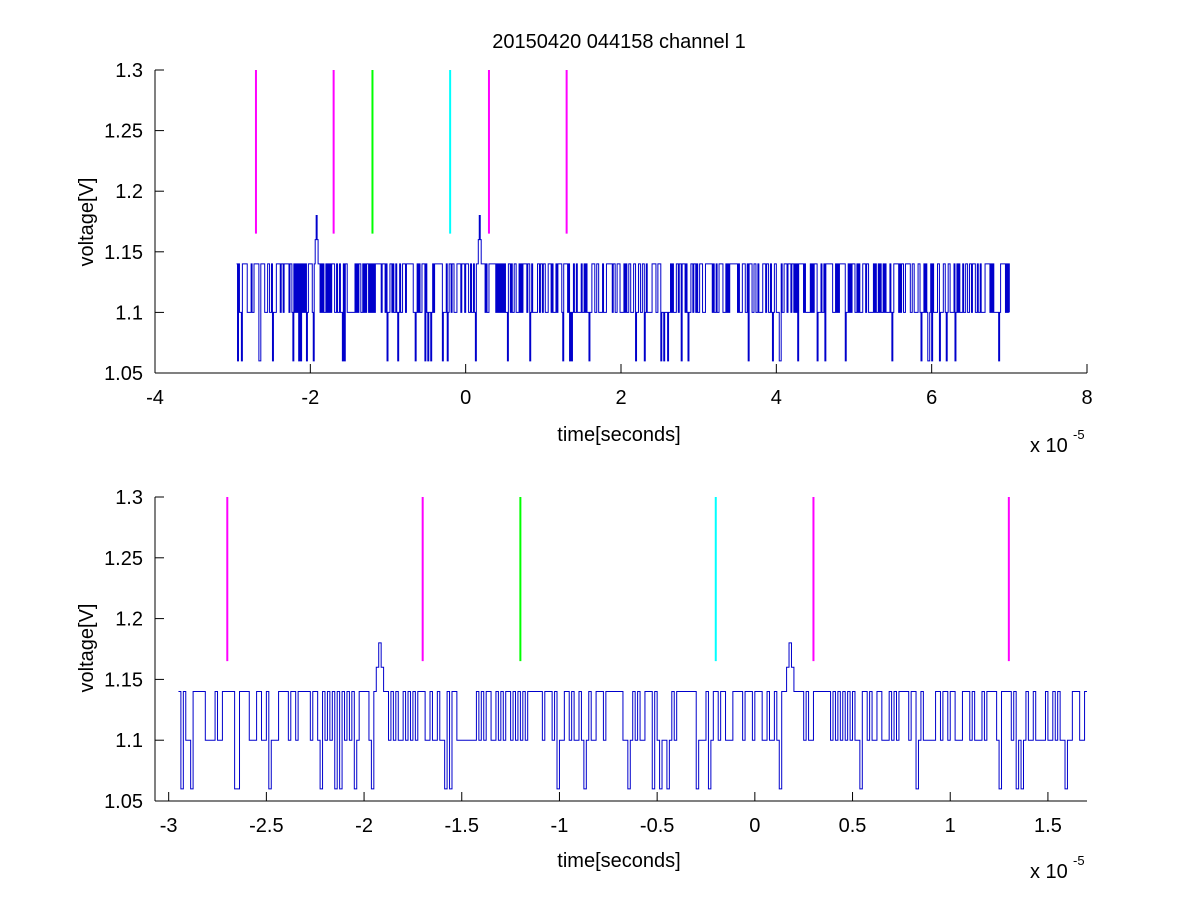 This screenshot has height=901, width=1200. Describe the element at coordinates (87, 648) in the screenshot. I see `bottom-y-axis-label: voltage[V]` at that location.